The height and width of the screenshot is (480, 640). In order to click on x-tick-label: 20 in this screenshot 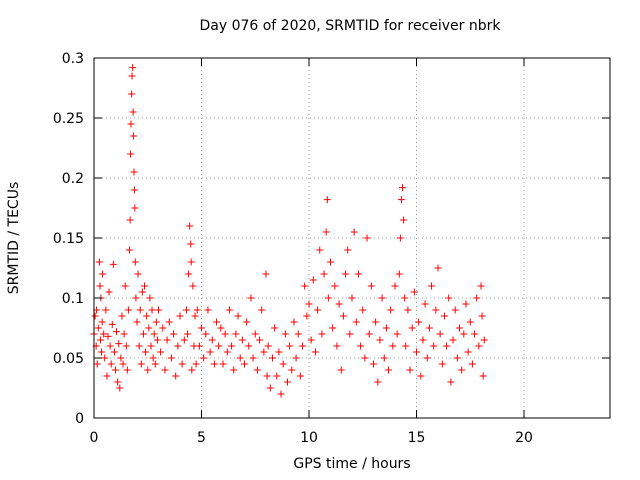, I will do `click(524, 438)`.